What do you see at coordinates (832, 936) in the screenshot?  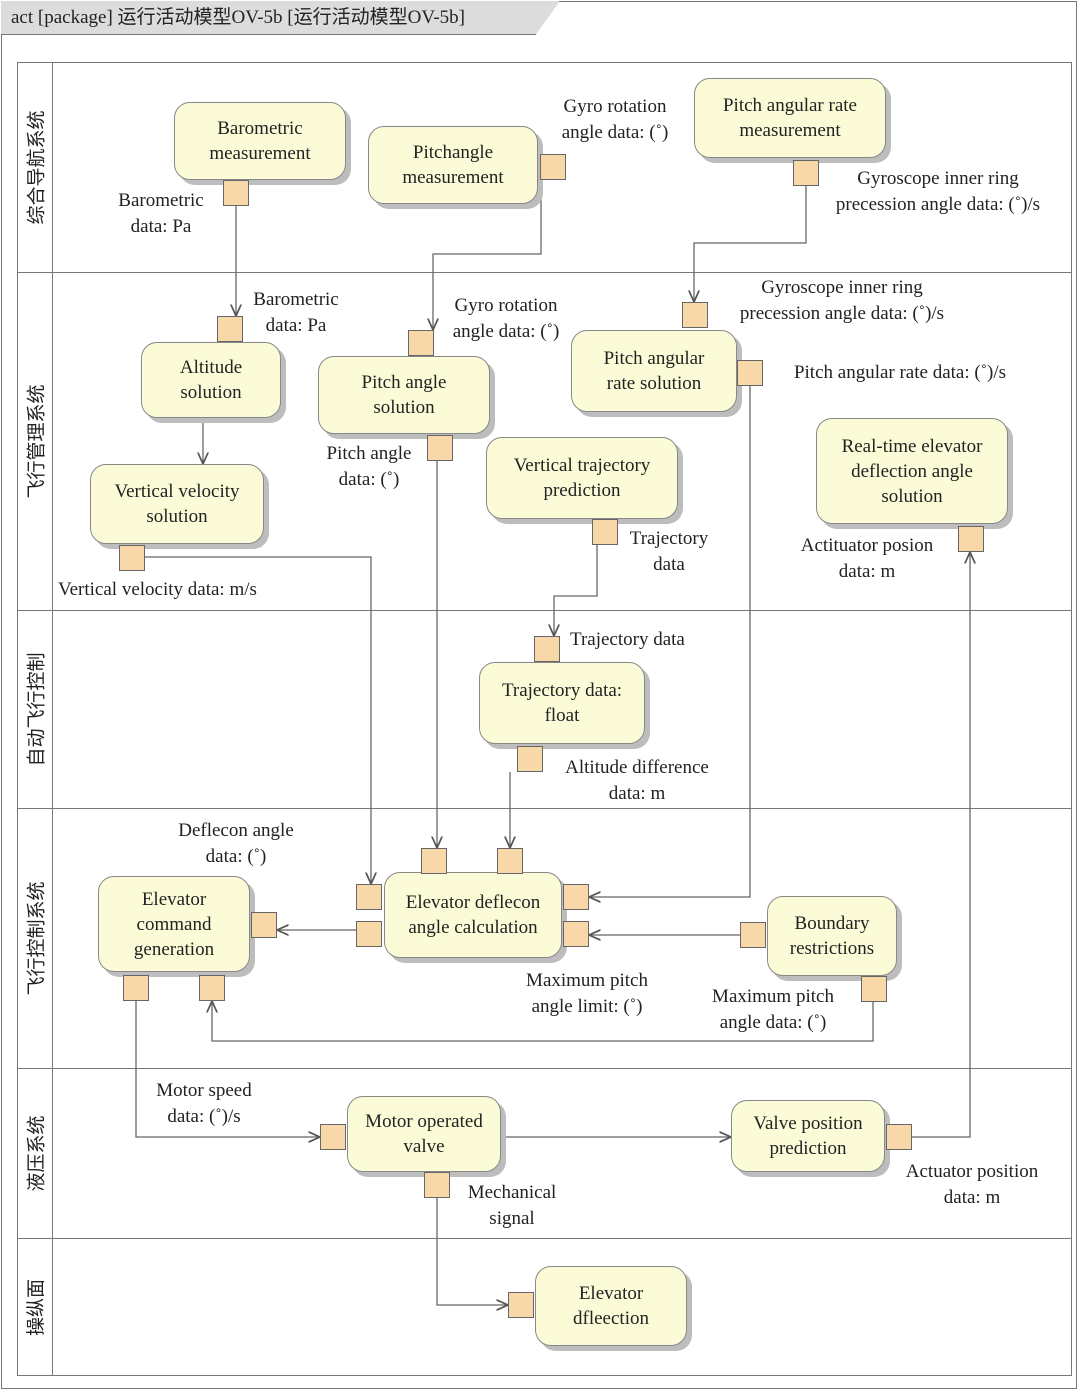 I see `action-boundary-restrictions: Boundary restrictions` at bounding box center [832, 936].